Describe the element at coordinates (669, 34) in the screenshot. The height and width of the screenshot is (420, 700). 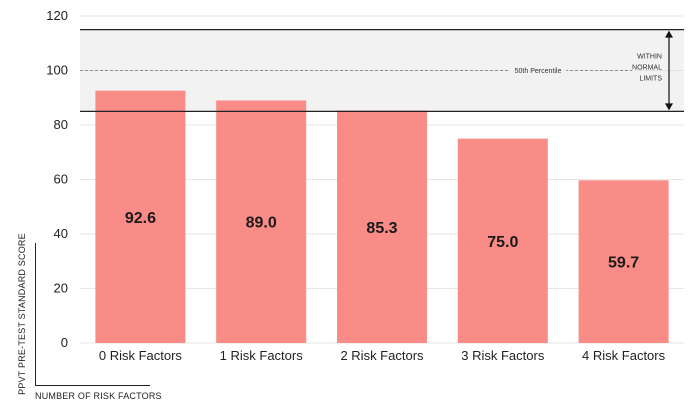
I see `normal-limits-arrow-up-icon` at that location.